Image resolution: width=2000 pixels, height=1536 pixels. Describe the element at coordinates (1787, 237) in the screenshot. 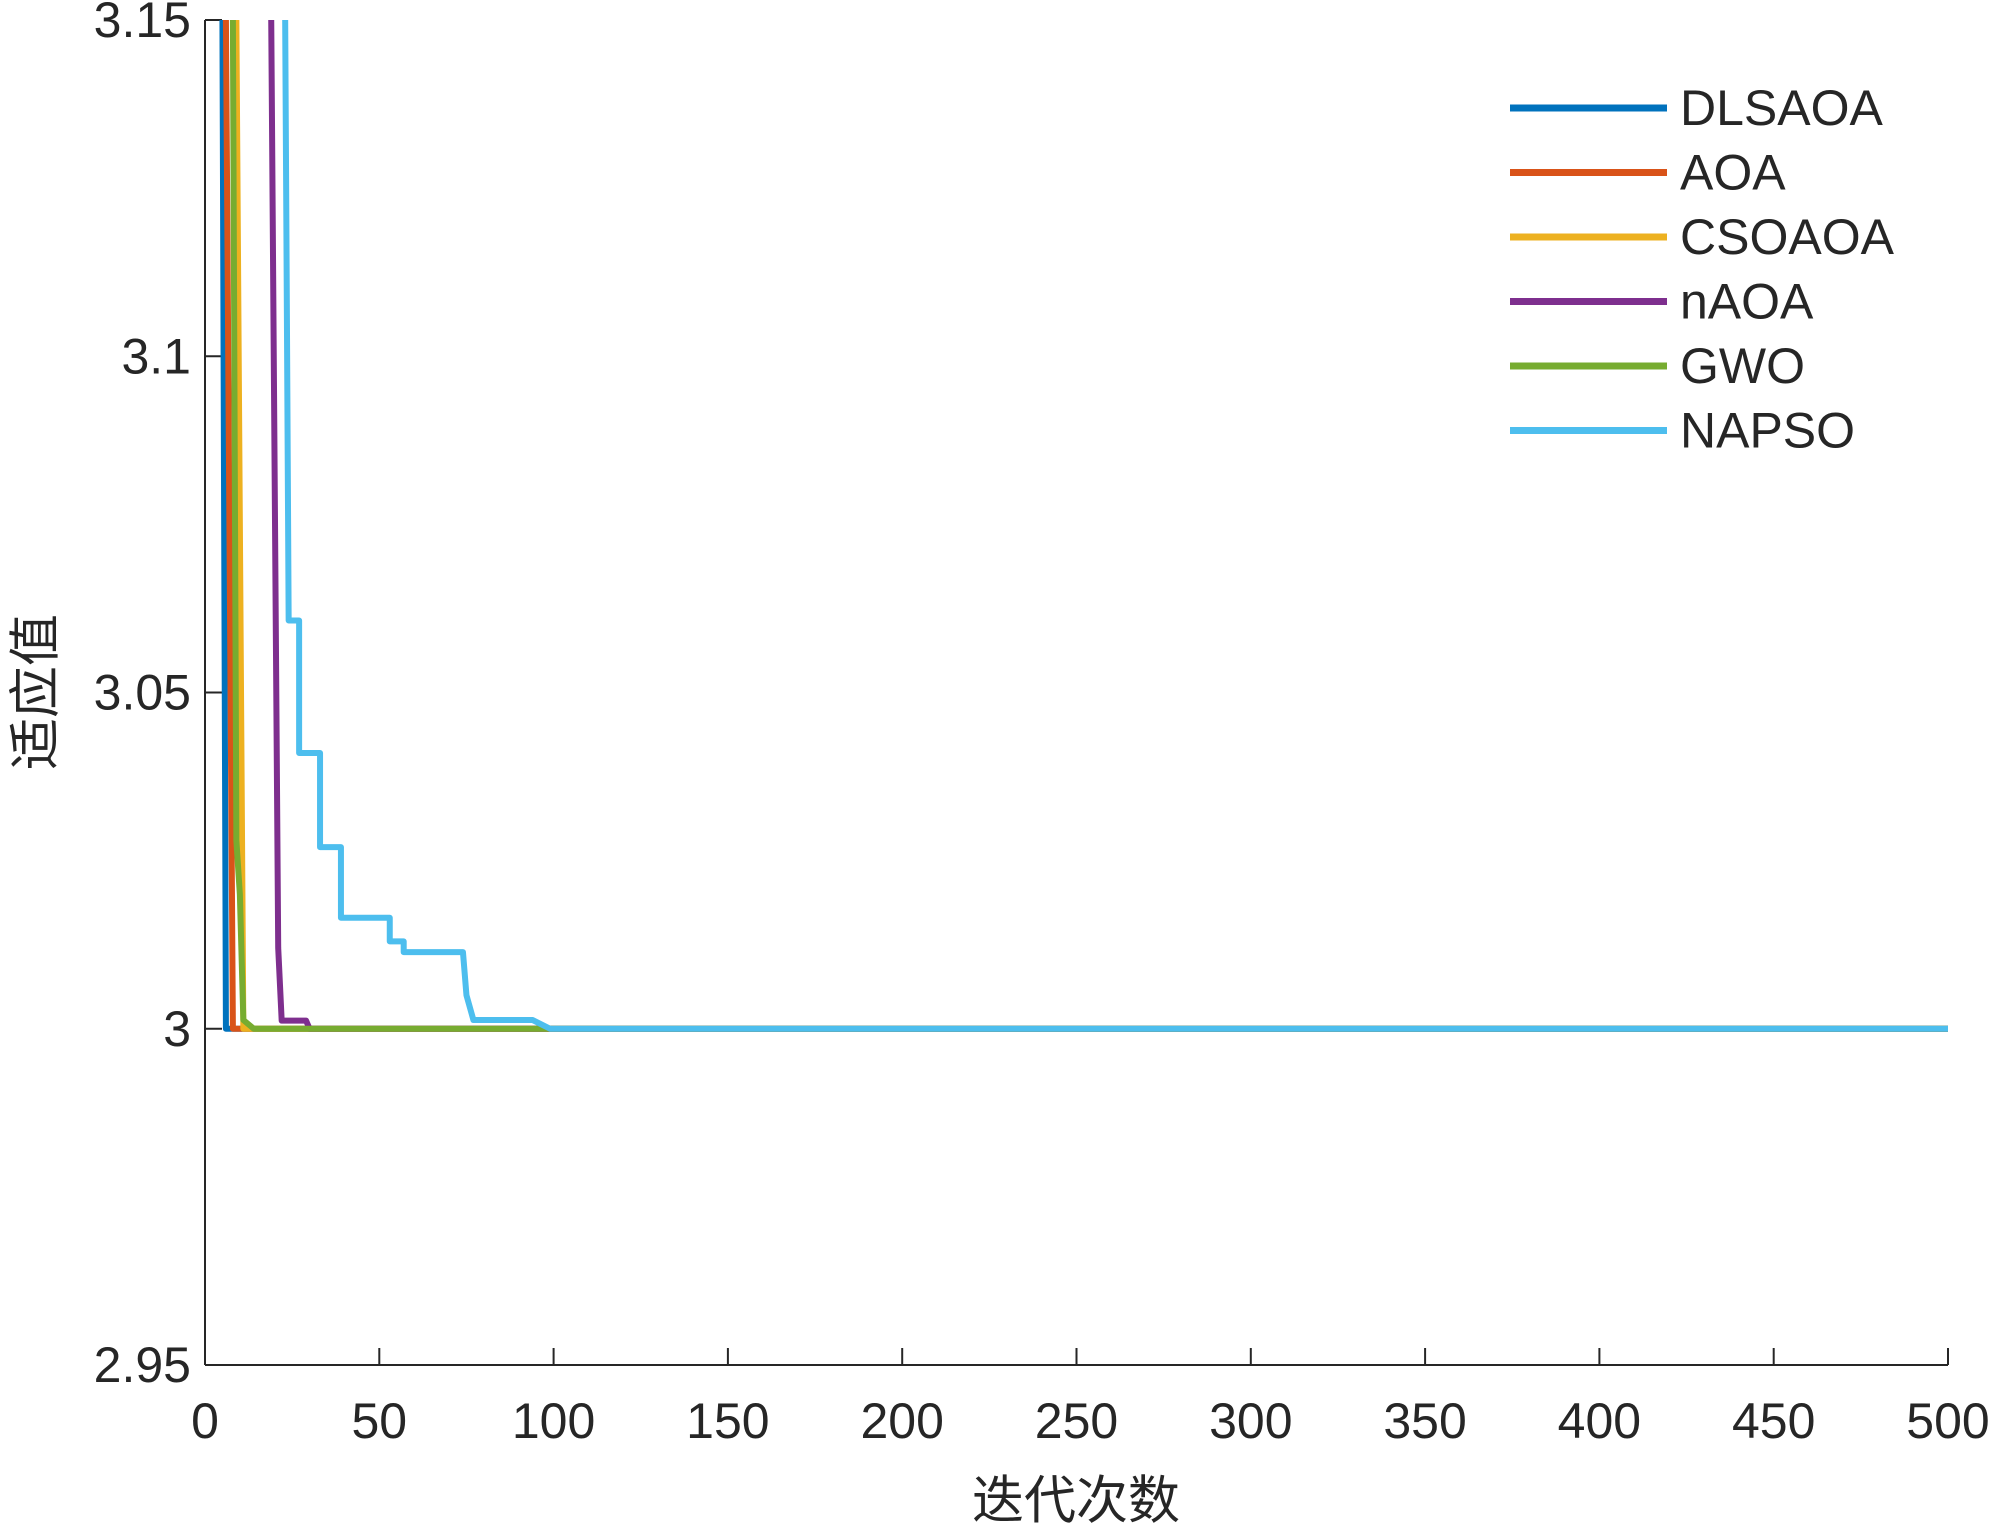

I see `legend-label: CSOAOA` at that location.